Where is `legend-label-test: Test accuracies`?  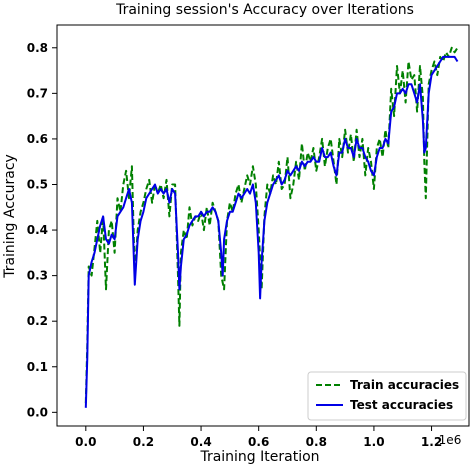 legend-label-test: Test accuracies is located at coordinates (401, 405).